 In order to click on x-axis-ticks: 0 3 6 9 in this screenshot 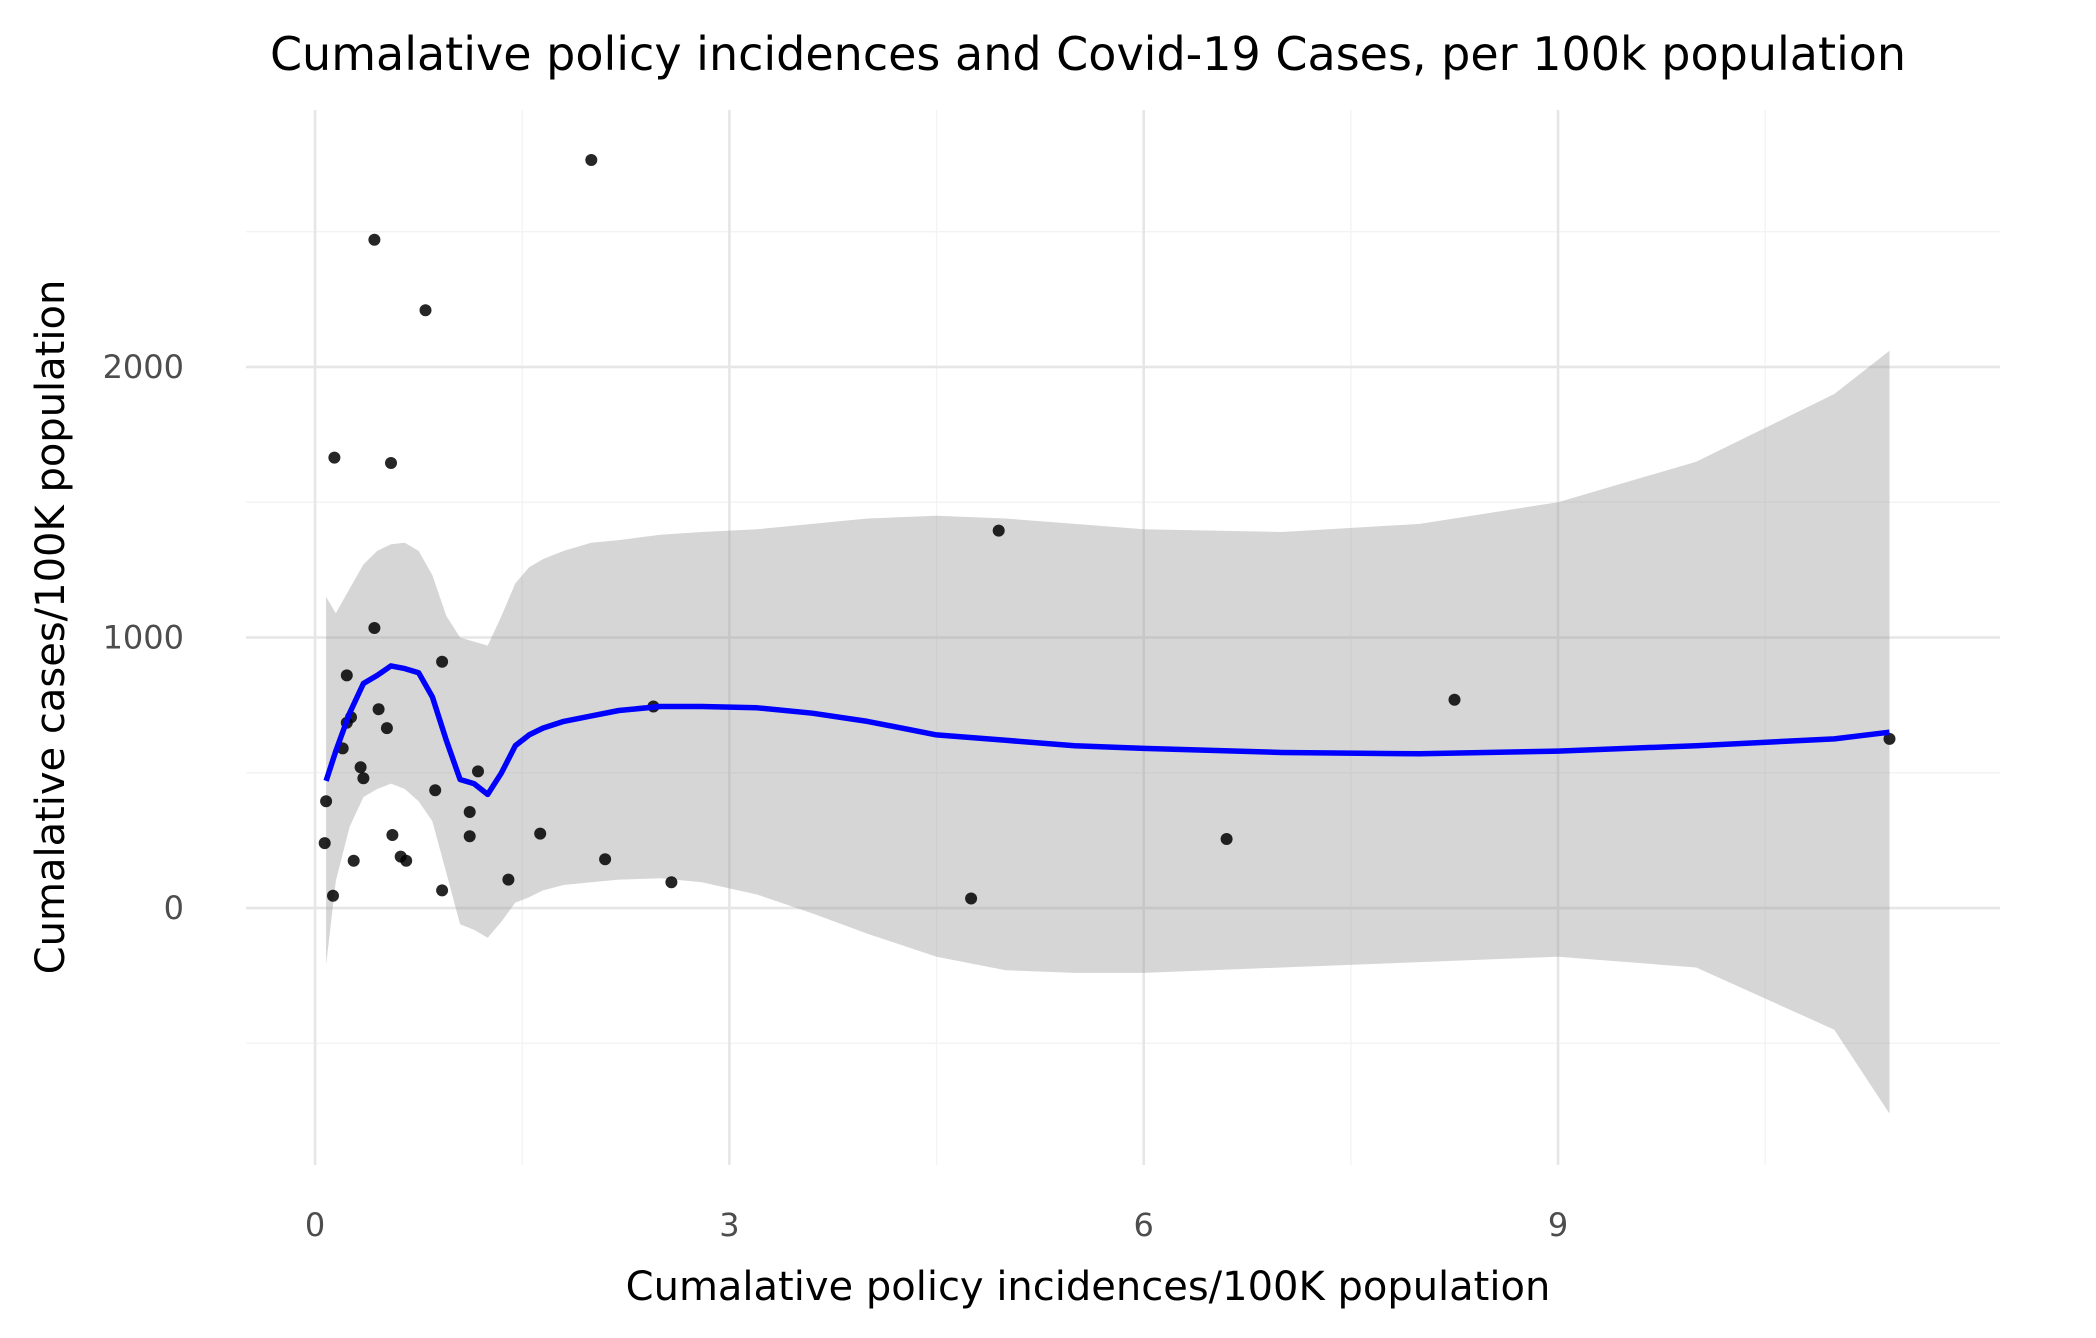, I will do `click(936, 1225)`.